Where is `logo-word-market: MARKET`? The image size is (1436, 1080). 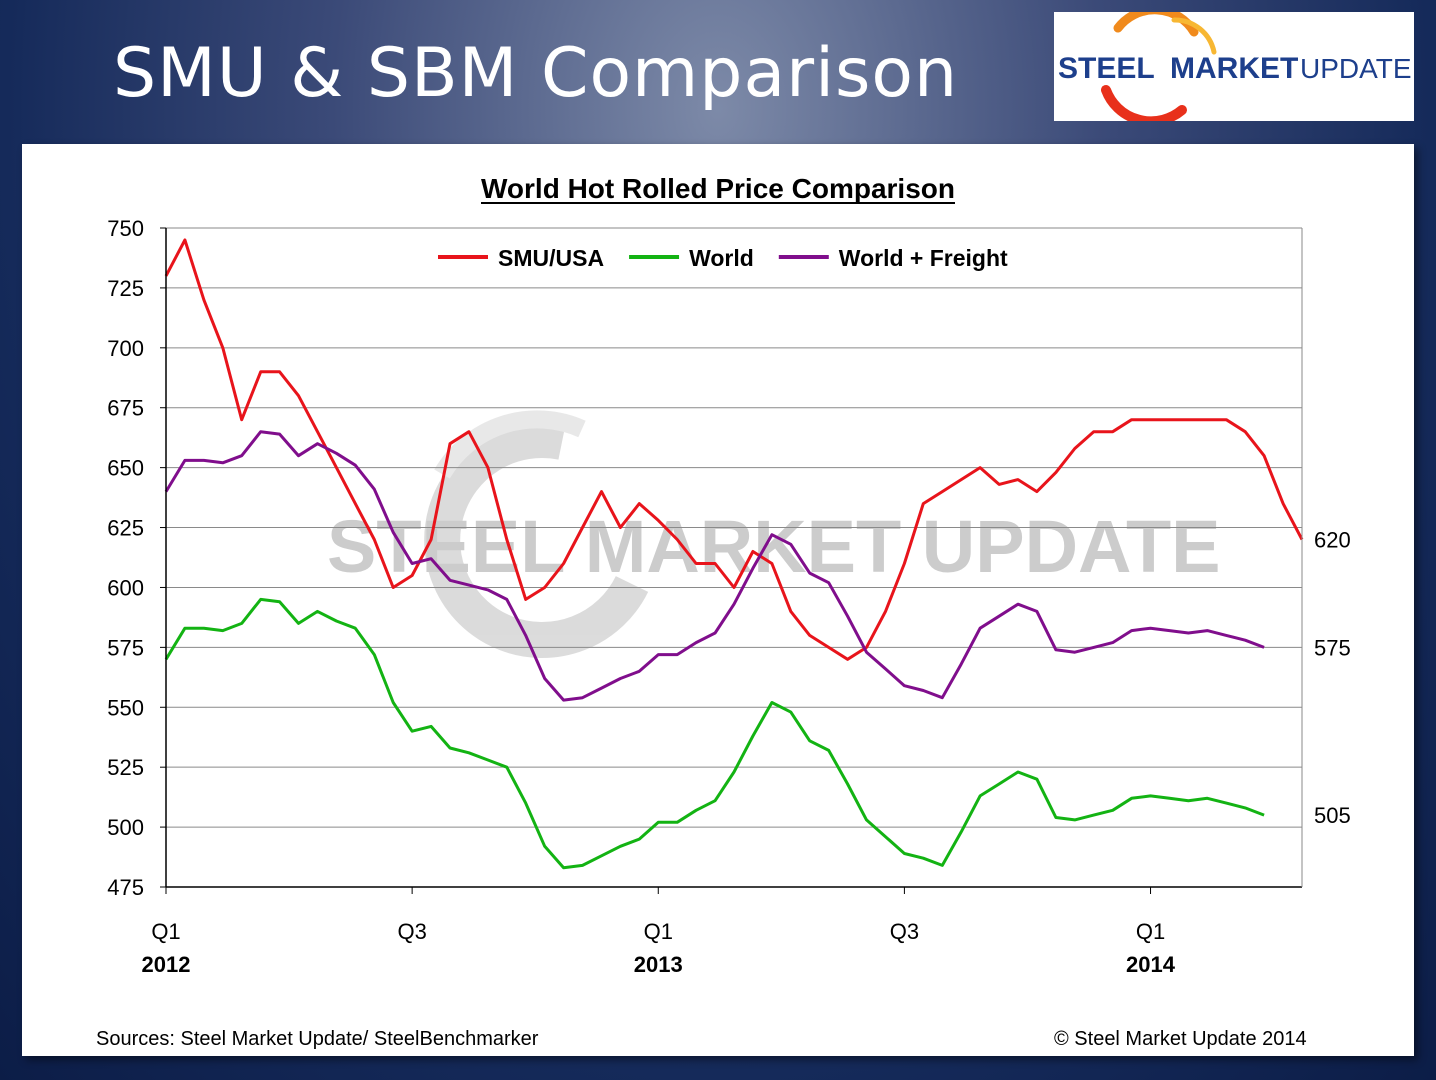
logo-word-market: MARKET is located at coordinates (1234, 68).